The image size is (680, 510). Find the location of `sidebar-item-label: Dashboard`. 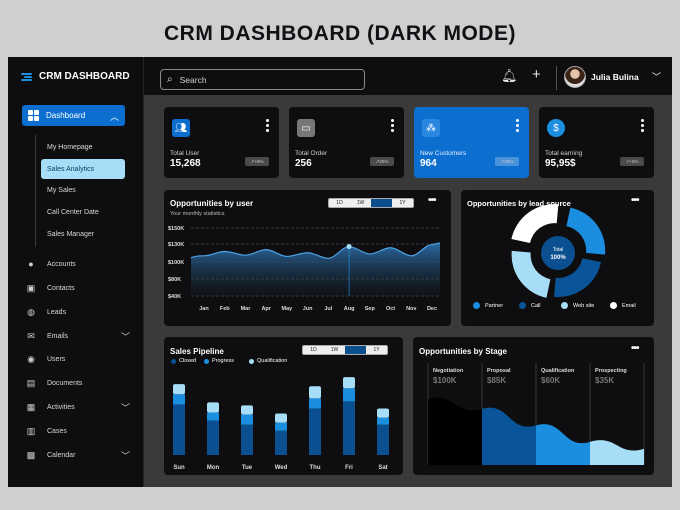

sidebar-item-label: Dashboard is located at coordinates (66, 115).